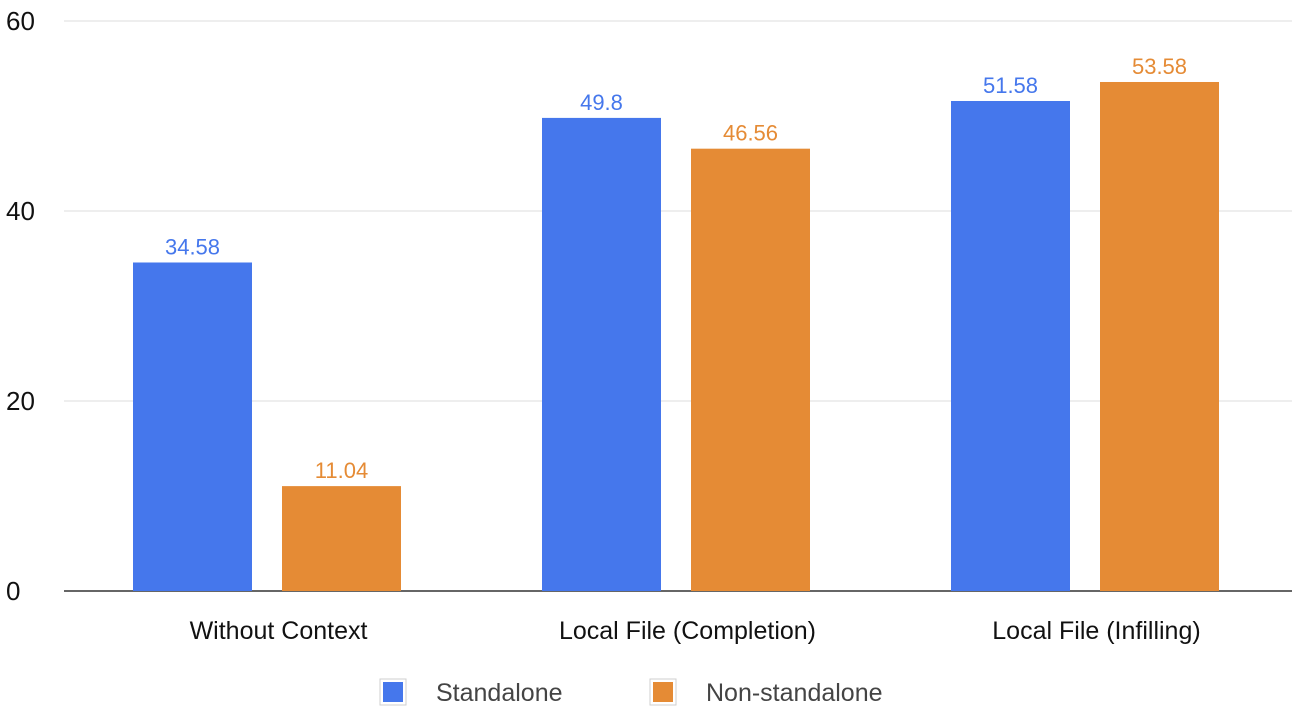  What do you see at coordinates (13, 591) in the screenshot?
I see `y-tick-label: 0` at bounding box center [13, 591].